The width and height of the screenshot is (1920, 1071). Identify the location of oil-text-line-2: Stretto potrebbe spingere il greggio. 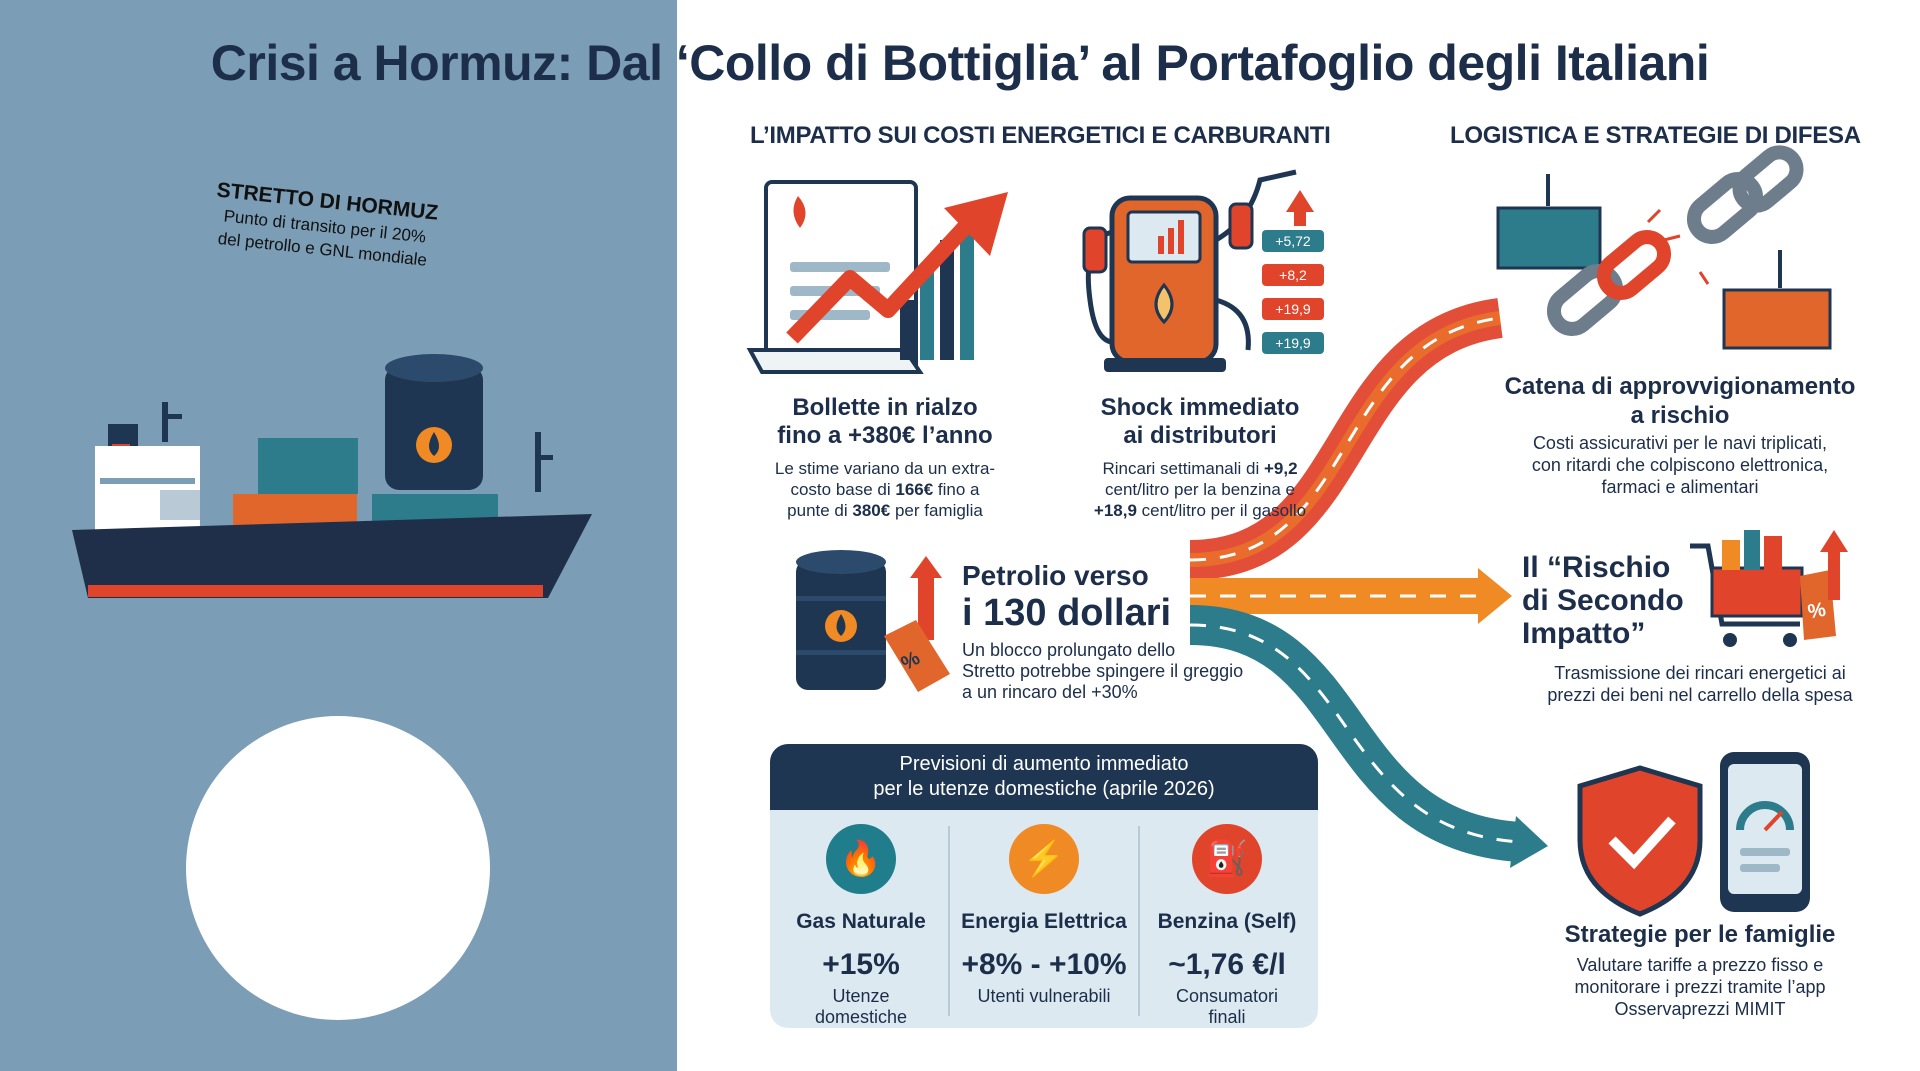
(1103, 671).